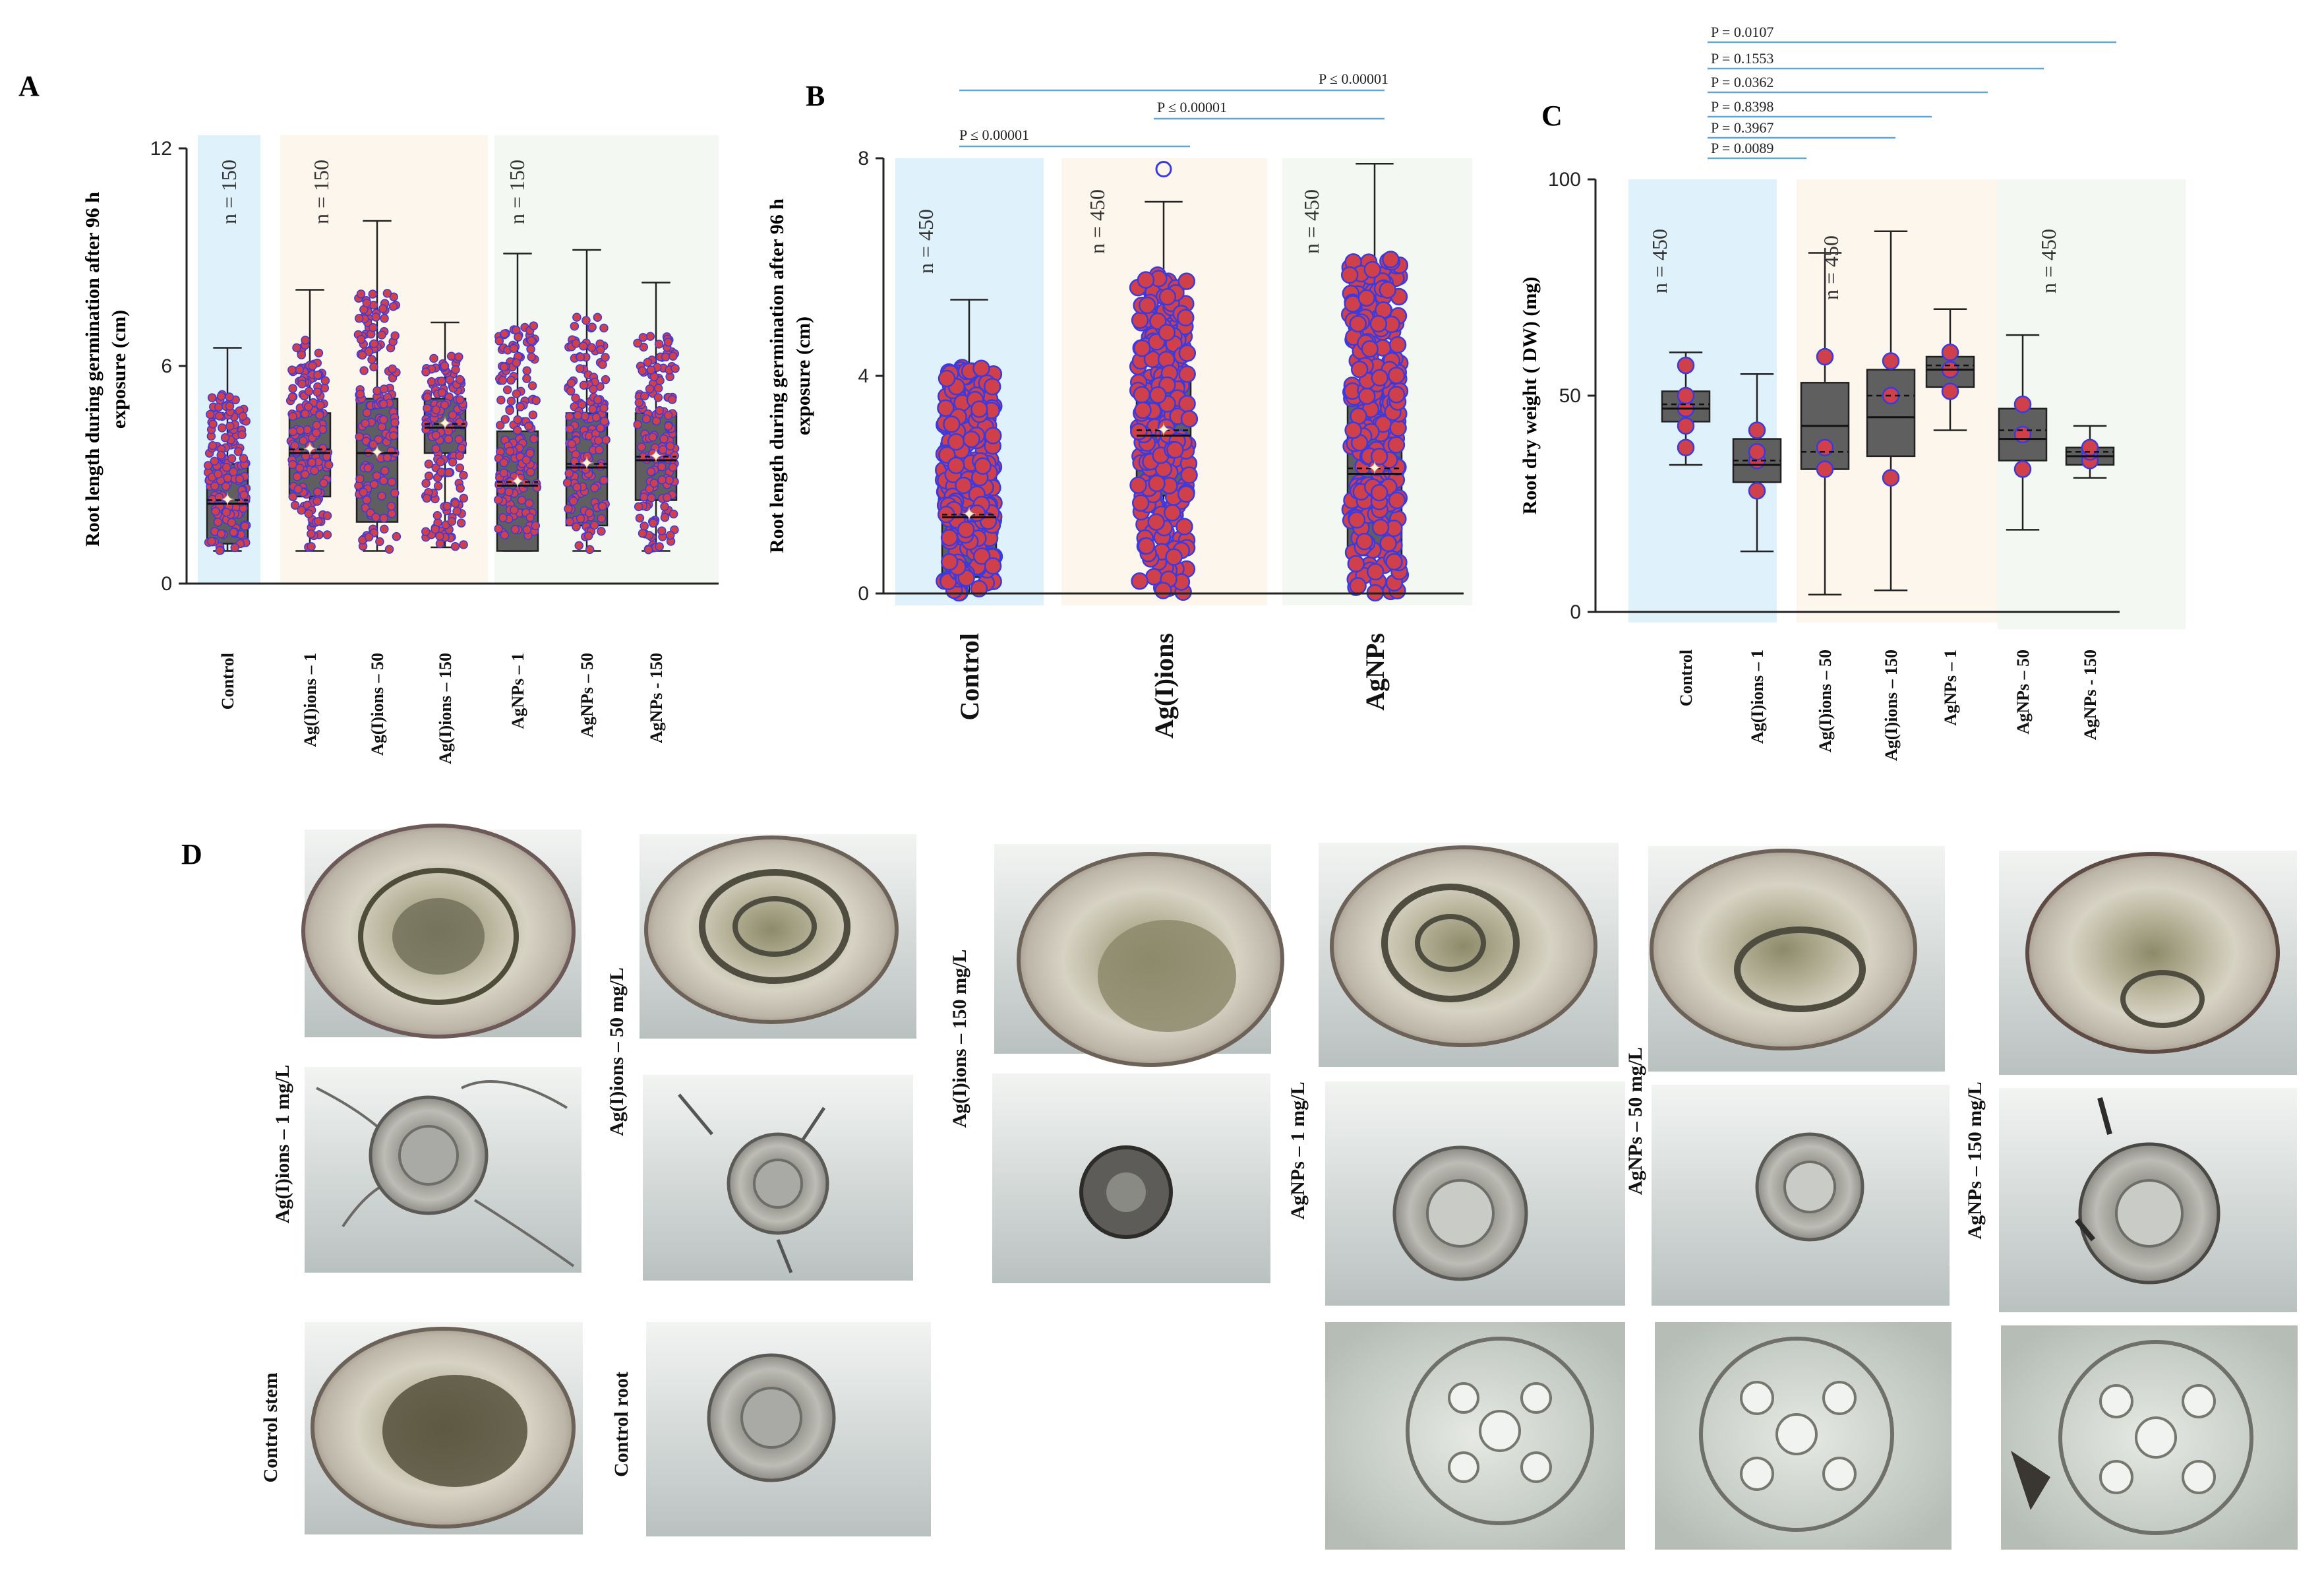 The height and width of the screenshot is (1576, 2324). I want to click on y-tick-label: 6, so click(166, 366).